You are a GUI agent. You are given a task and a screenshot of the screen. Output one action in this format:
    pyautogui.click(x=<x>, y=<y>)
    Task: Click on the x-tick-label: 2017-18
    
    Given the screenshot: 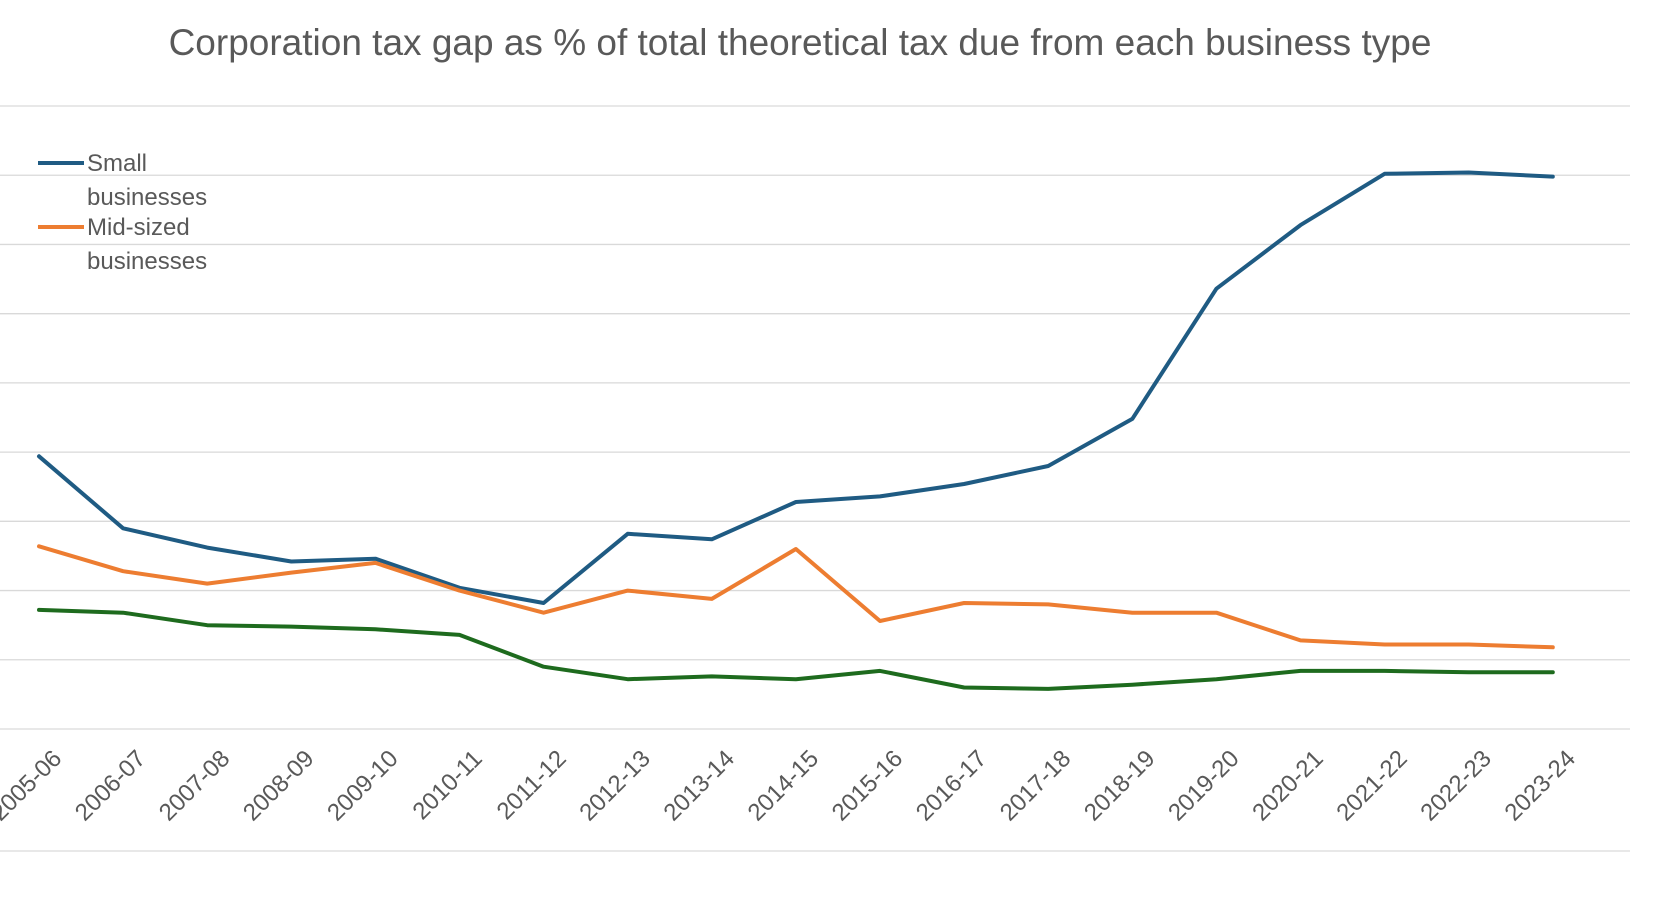 What is the action you would take?
    pyautogui.click(x=1035, y=785)
    